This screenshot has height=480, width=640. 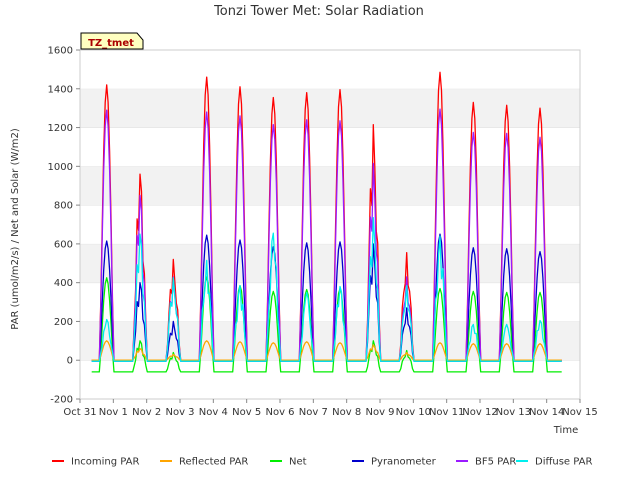 What do you see at coordinates (446, 412) in the screenshot?
I see `x-tick-label: Nov 11` at bounding box center [446, 412].